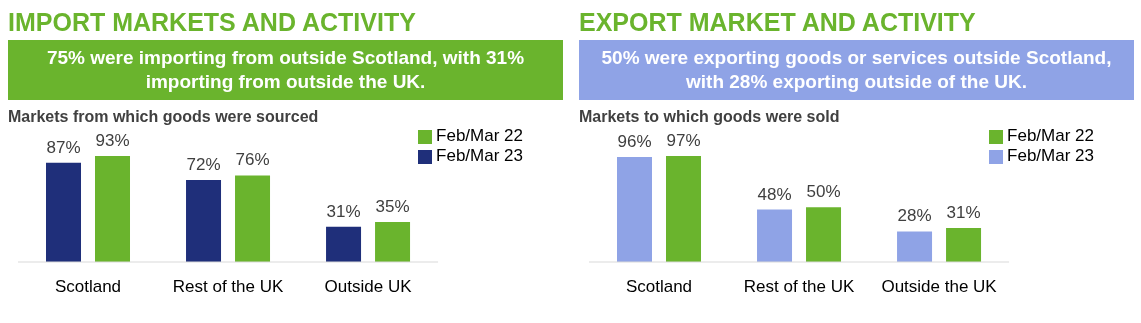 This screenshot has height=323, width=1141. Describe the element at coordinates (368, 287) in the screenshot. I see `x-tick-label: Outside UK` at that location.